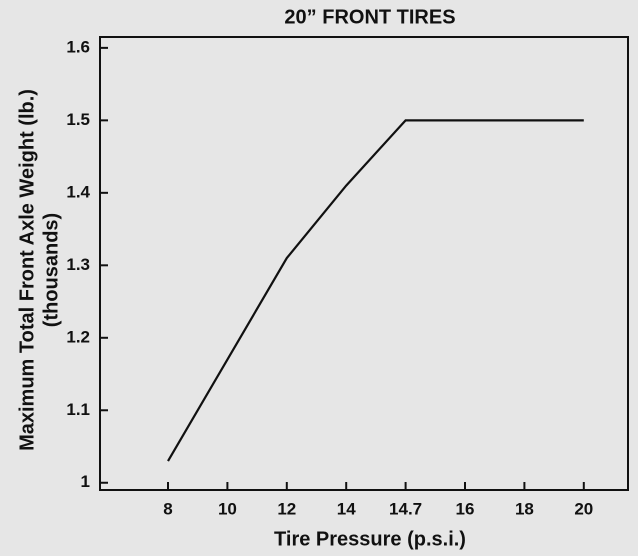 This screenshot has height=556, width=638. What do you see at coordinates (167, 508) in the screenshot?
I see `x-tick-label: 8` at bounding box center [167, 508].